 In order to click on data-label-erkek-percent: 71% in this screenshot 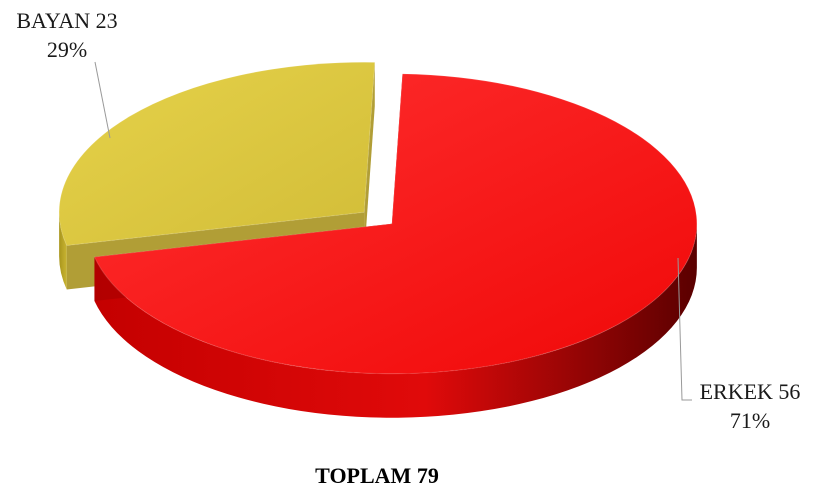, I will do `click(750, 420)`.